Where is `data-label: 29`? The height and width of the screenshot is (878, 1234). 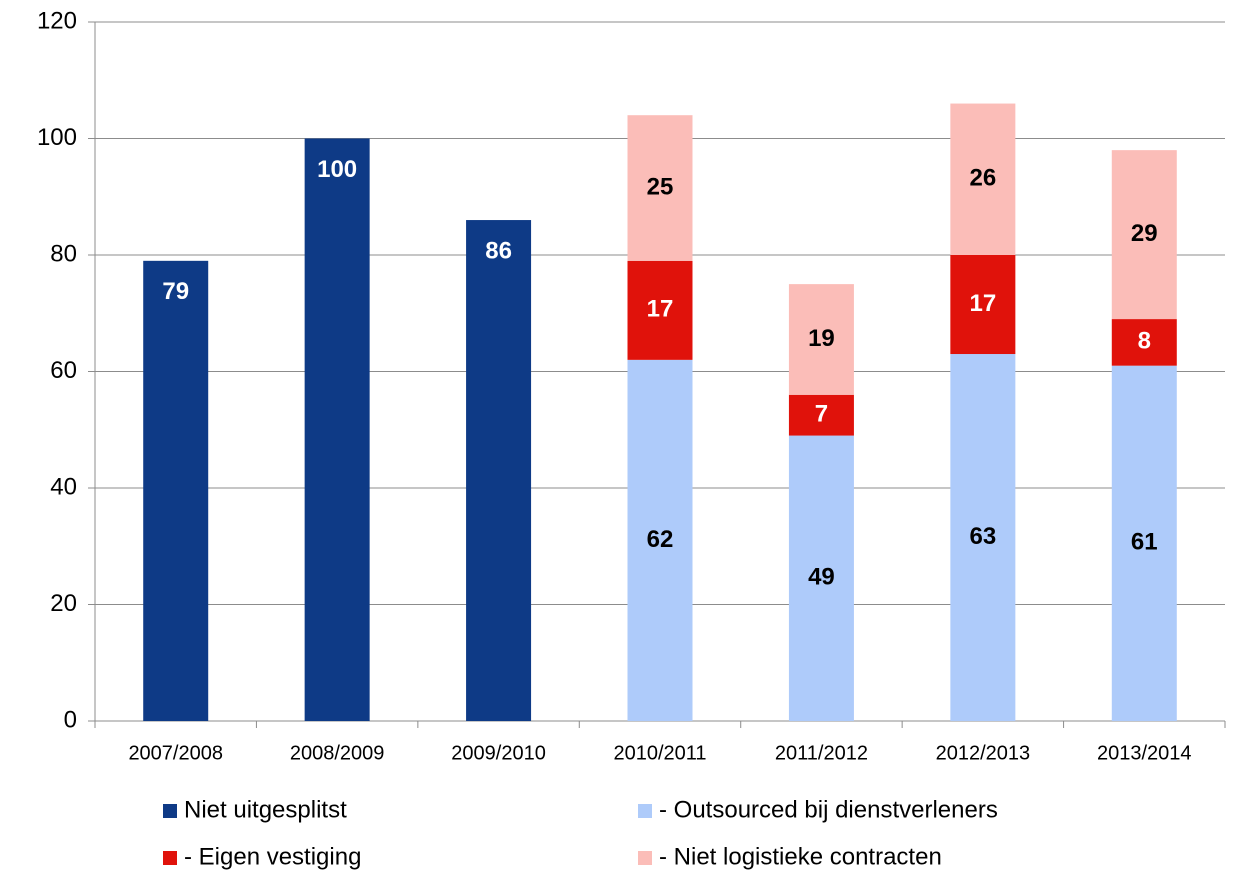
data-label: 29 is located at coordinates (1144, 233).